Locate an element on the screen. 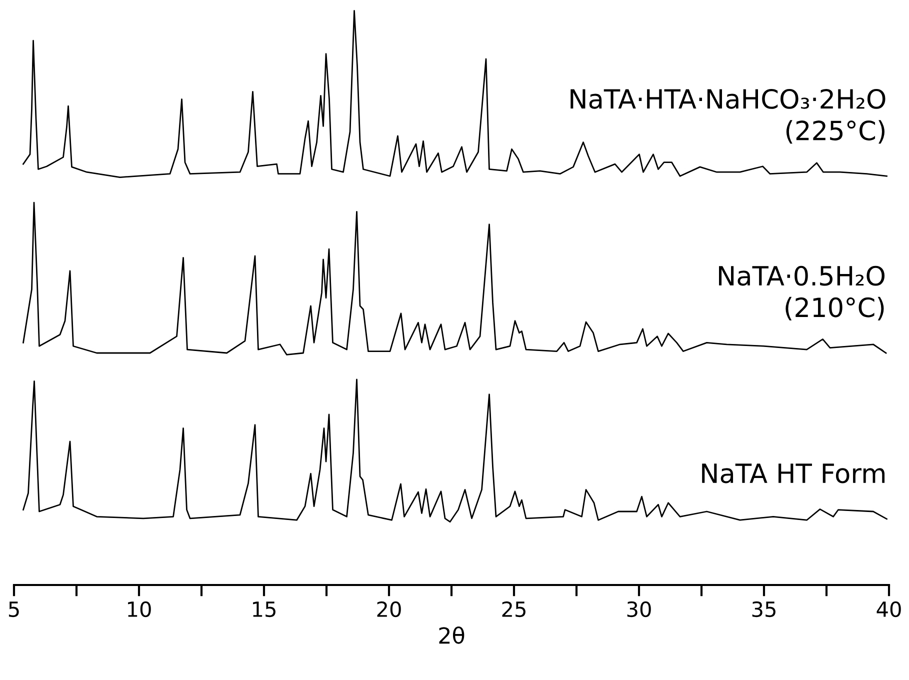  x-tick-label: 5 is located at coordinates (13, 610).